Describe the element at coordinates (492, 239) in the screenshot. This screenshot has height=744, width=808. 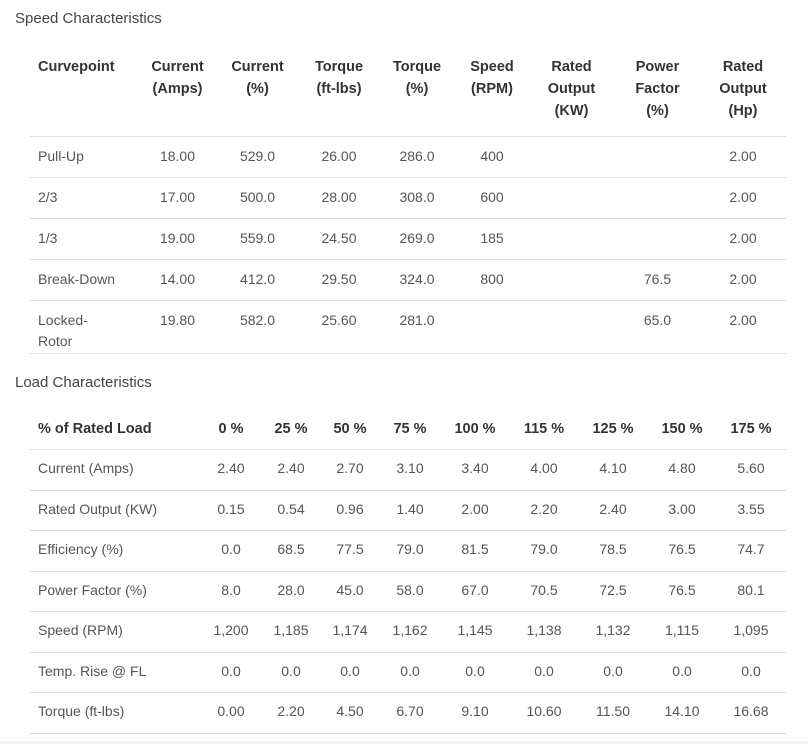
I see `value-cell: 185` at that location.